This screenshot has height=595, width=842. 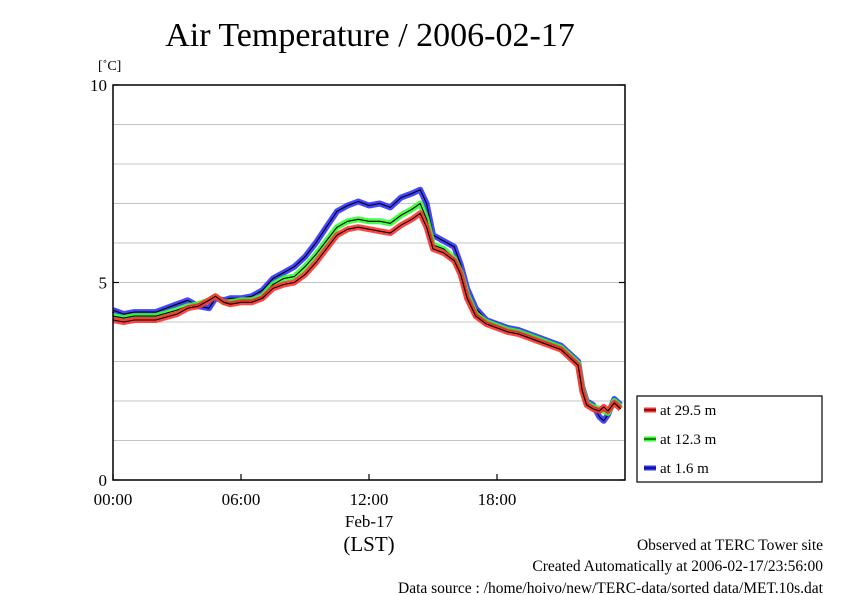 What do you see at coordinates (688, 411) in the screenshot?
I see `legend-label: at 29.5 m` at bounding box center [688, 411].